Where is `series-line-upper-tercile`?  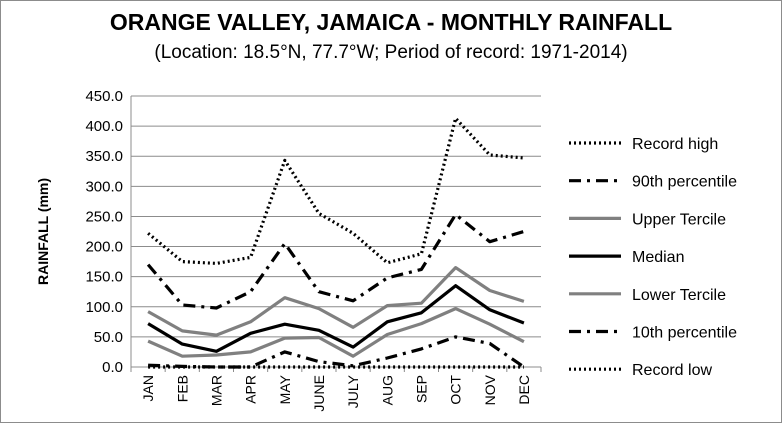
series-line-upper-tercile is located at coordinates (336, 301).